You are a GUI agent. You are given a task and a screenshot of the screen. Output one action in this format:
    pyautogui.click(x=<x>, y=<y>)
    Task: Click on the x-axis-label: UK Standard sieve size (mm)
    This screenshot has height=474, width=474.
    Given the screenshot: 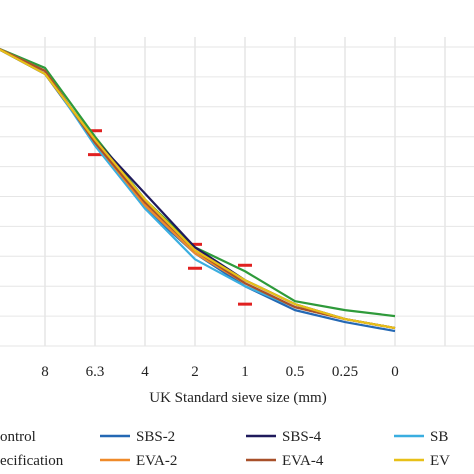 What is the action you would take?
    pyautogui.click(x=237, y=398)
    